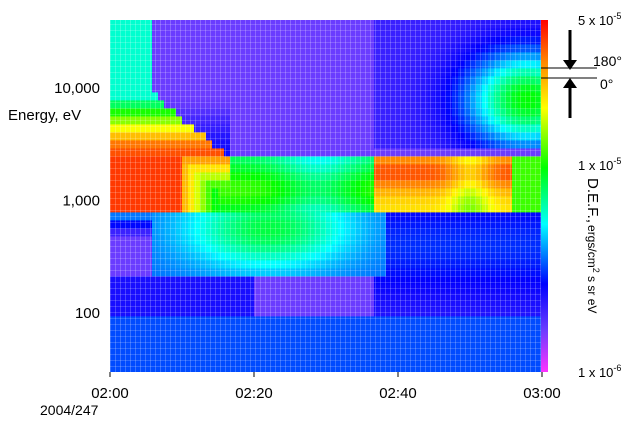 Image resolution: width=638 pixels, height=427 pixels. I want to click on colorbar-label-units: ergs/cm, so click(592, 246).